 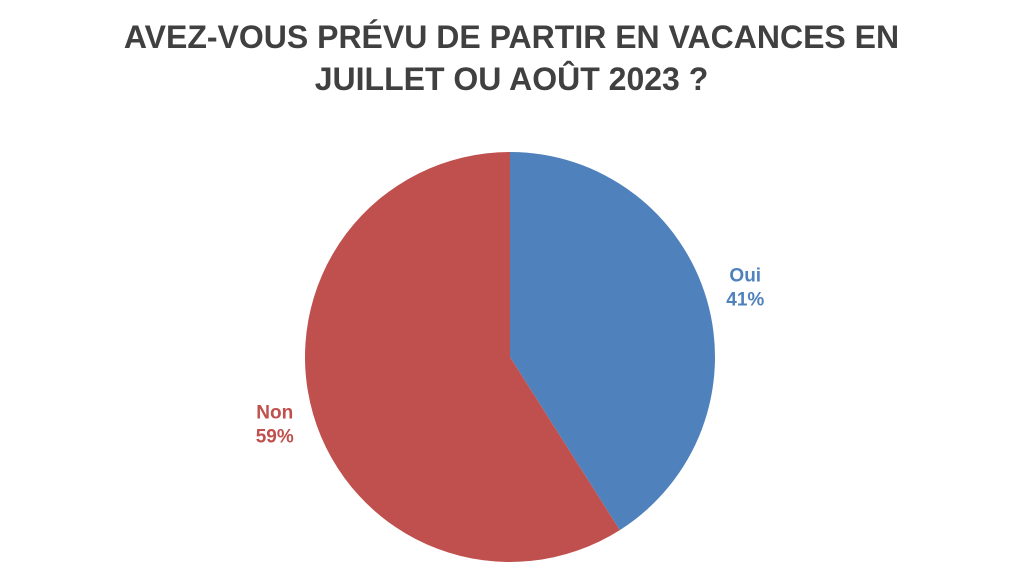 What do you see at coordinates (745, 300) in the screenshot?
I see `slice-value-label: 41%` at bounding box center [745, 300].